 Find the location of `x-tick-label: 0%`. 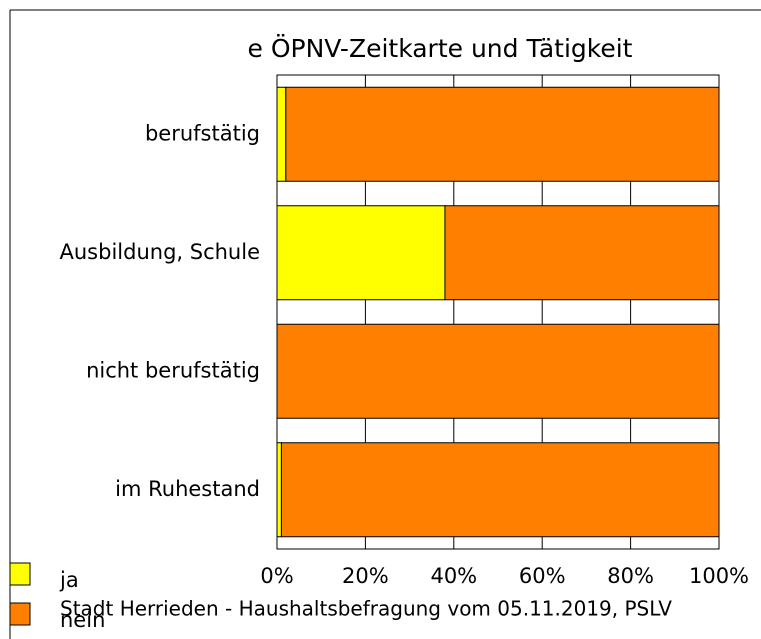

x-tick-label: 0% is located at coordinates (276, 576).